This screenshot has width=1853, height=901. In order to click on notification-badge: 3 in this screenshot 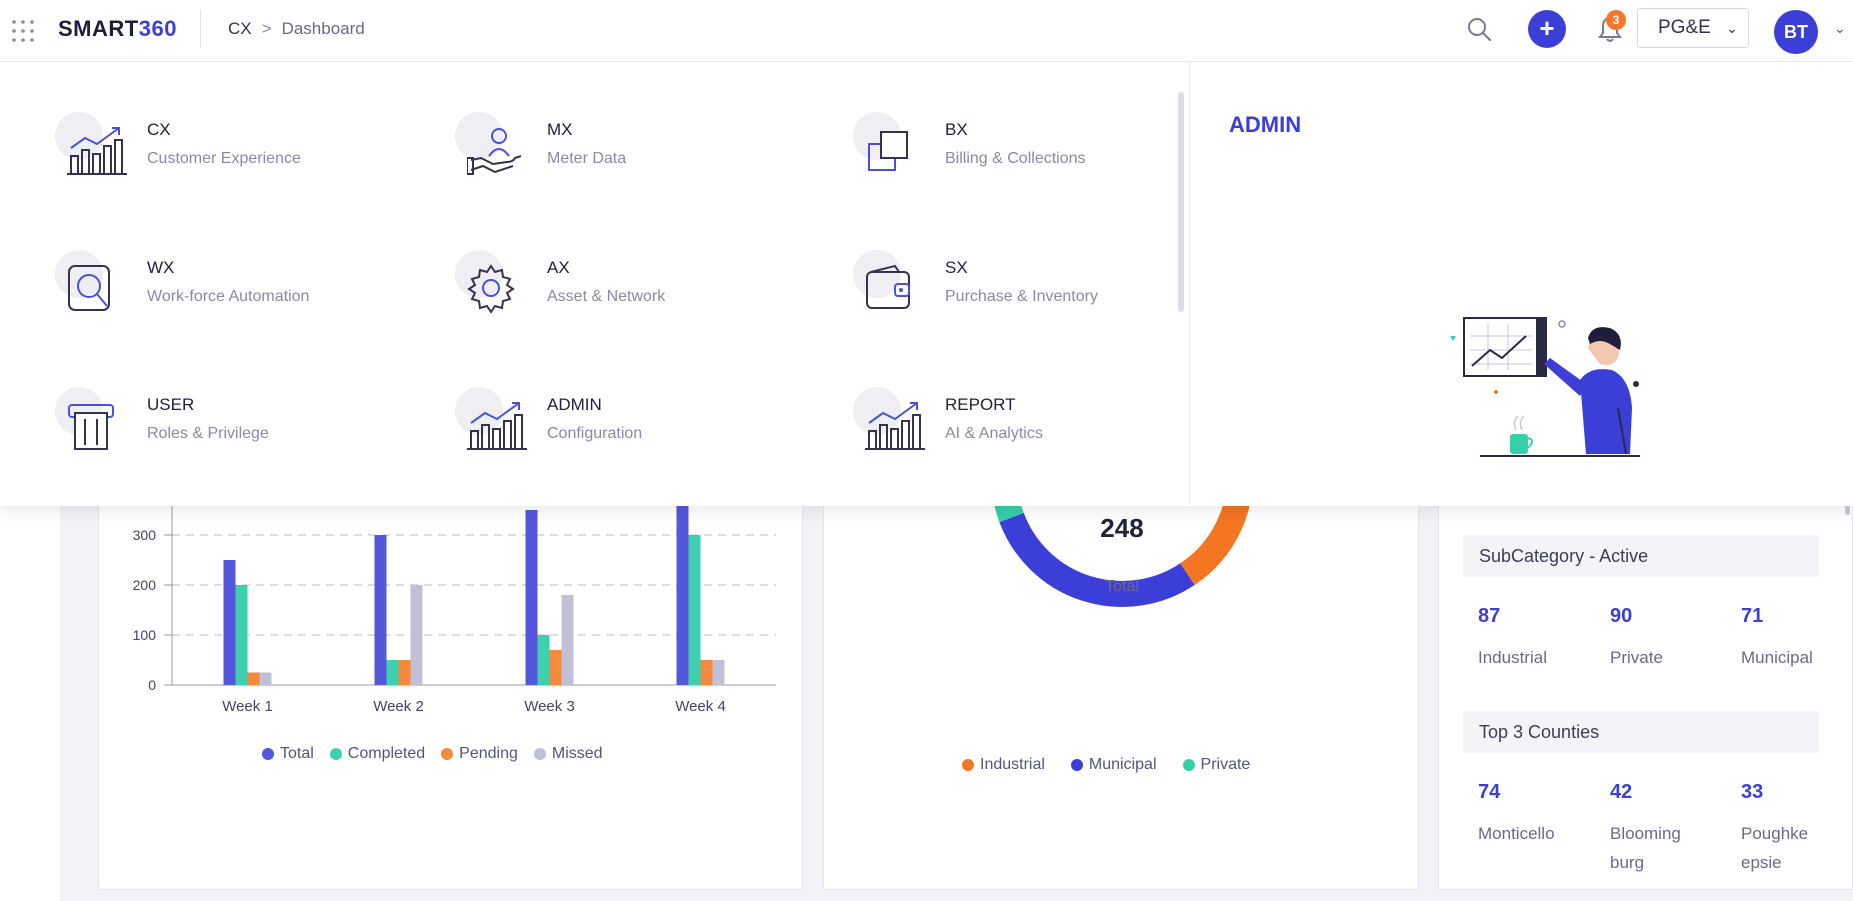, I will do `click(1616, 20)`.